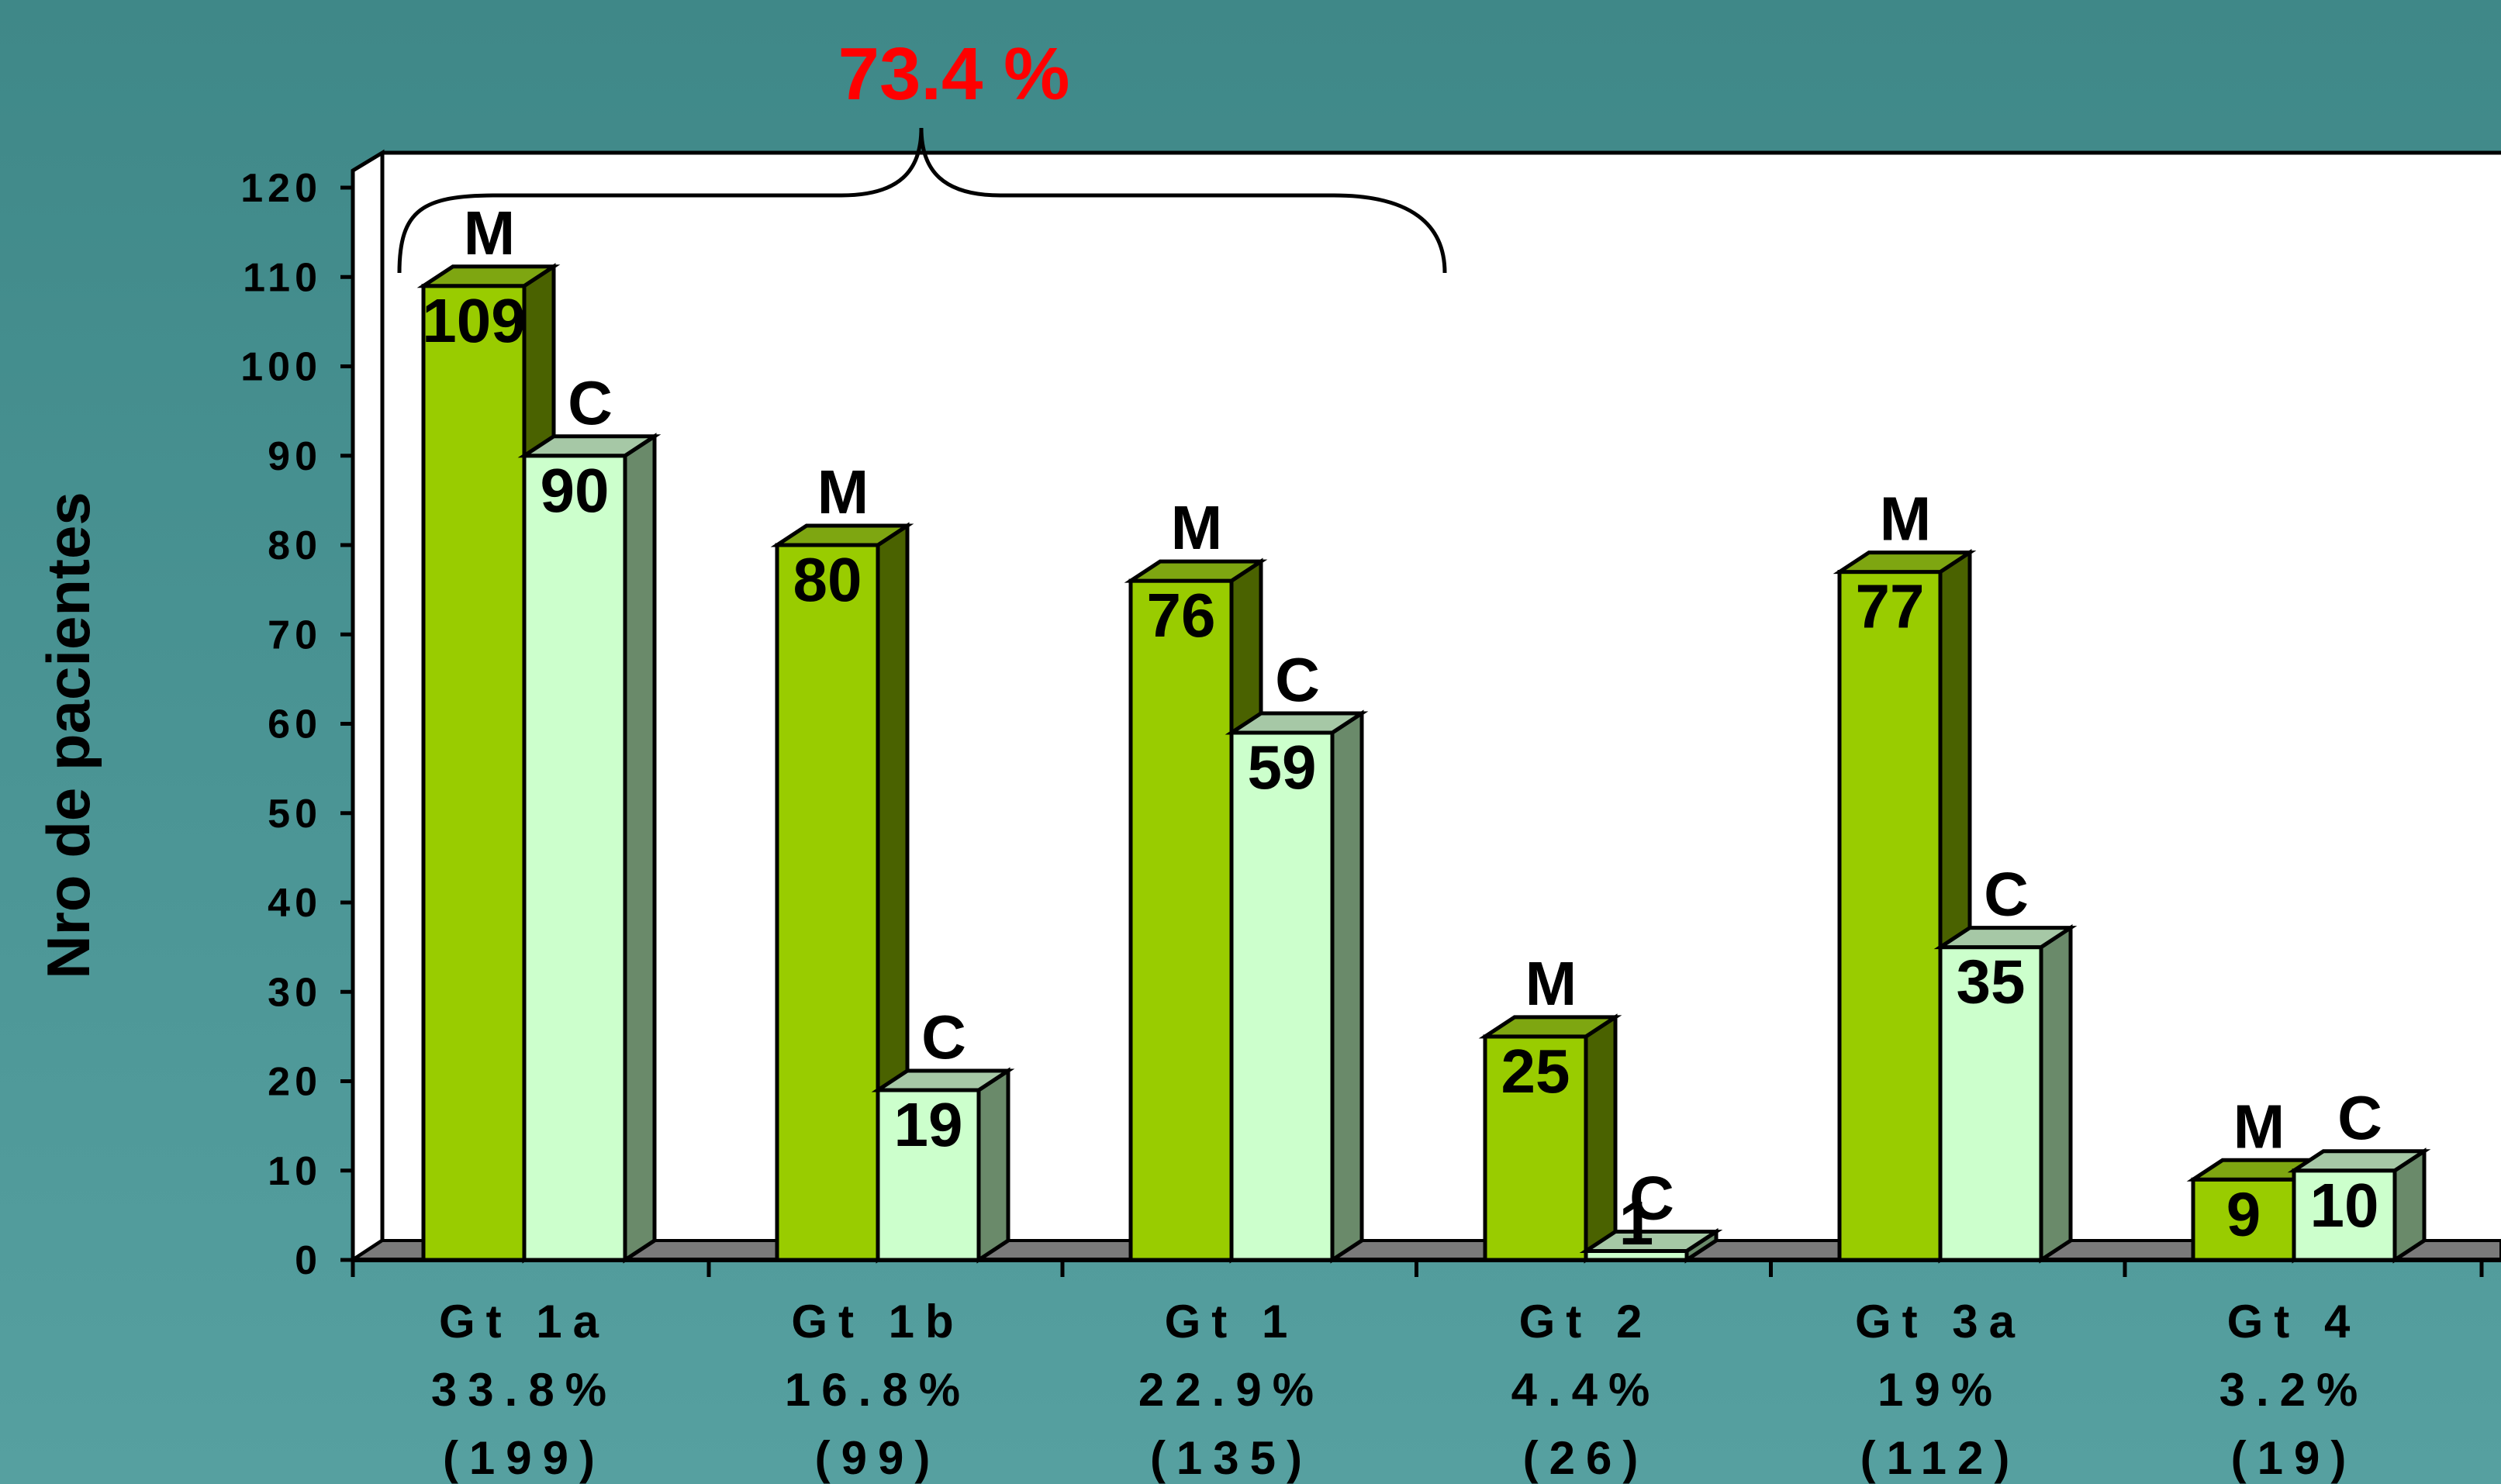 This screenshot has width=2501, height=1484. Describe the element at coordinates (1586, 1322) in the screenshot. I see `x-category-name: Gt 2` at that location.